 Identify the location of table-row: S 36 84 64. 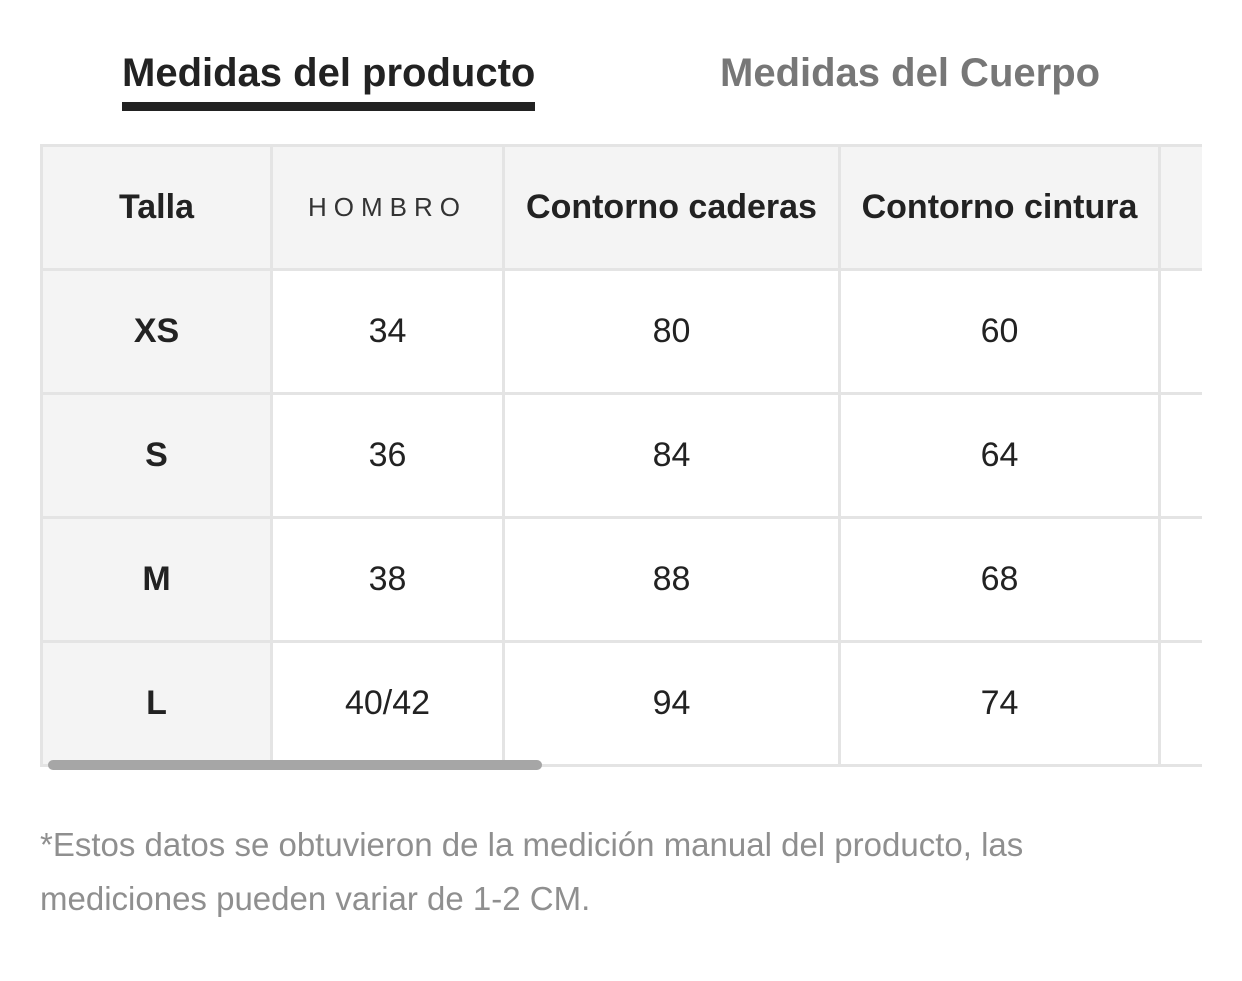
(621, 455).